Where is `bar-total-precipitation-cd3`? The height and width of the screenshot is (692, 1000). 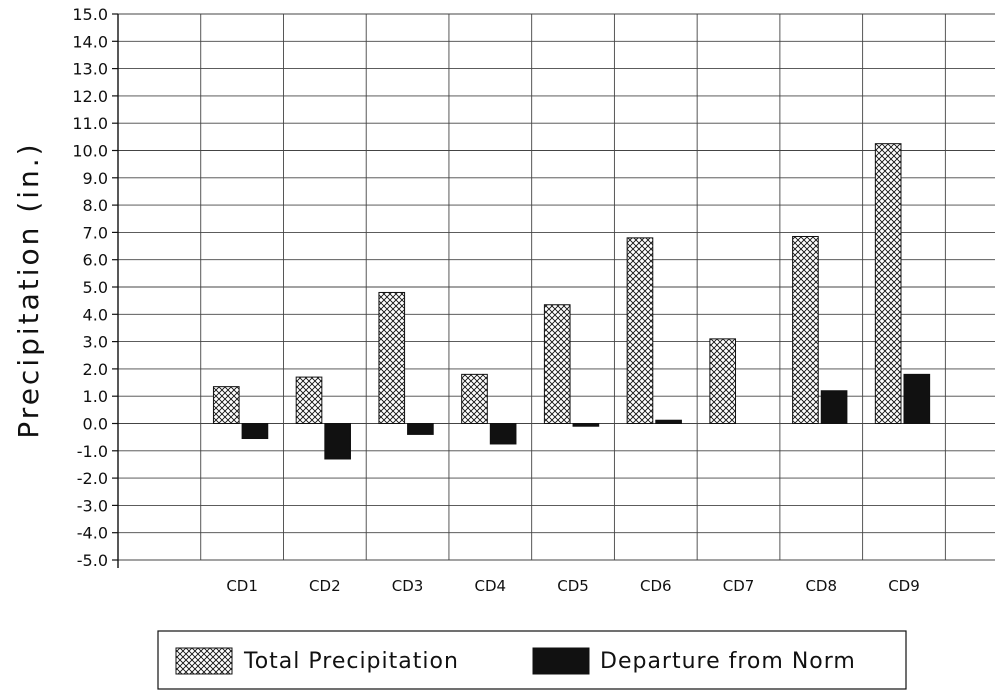 bar-total-precipitation-cd3 is located at coordinates (392, 357).